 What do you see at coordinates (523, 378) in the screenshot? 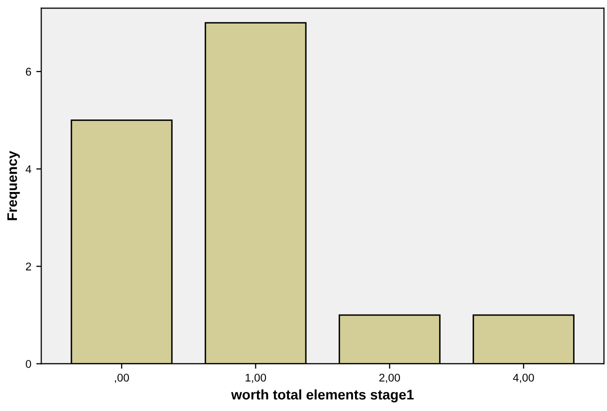
I see `x-tick-label: 4,00` at bounding box center [523, 378].